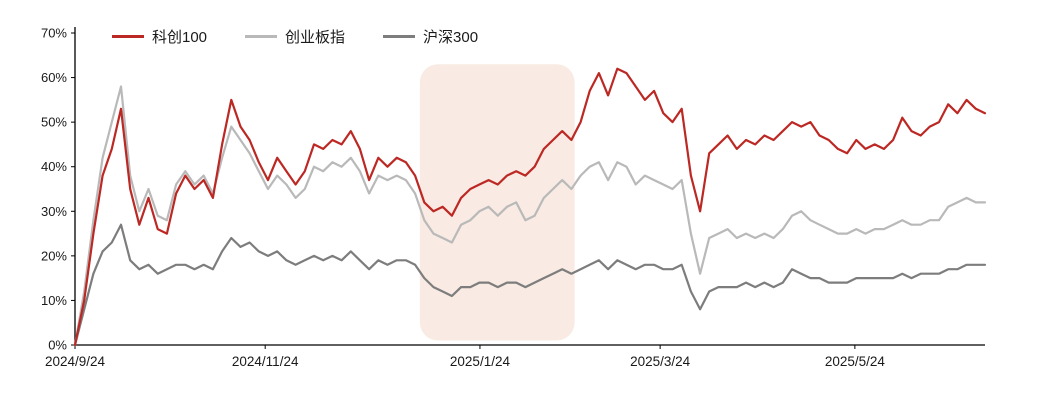 This screenshot has width=1041, height=402. Describe the element at coordinates (75, 361) in the screenshot. I see `x-tick-label: 2024/9/24` at that location.